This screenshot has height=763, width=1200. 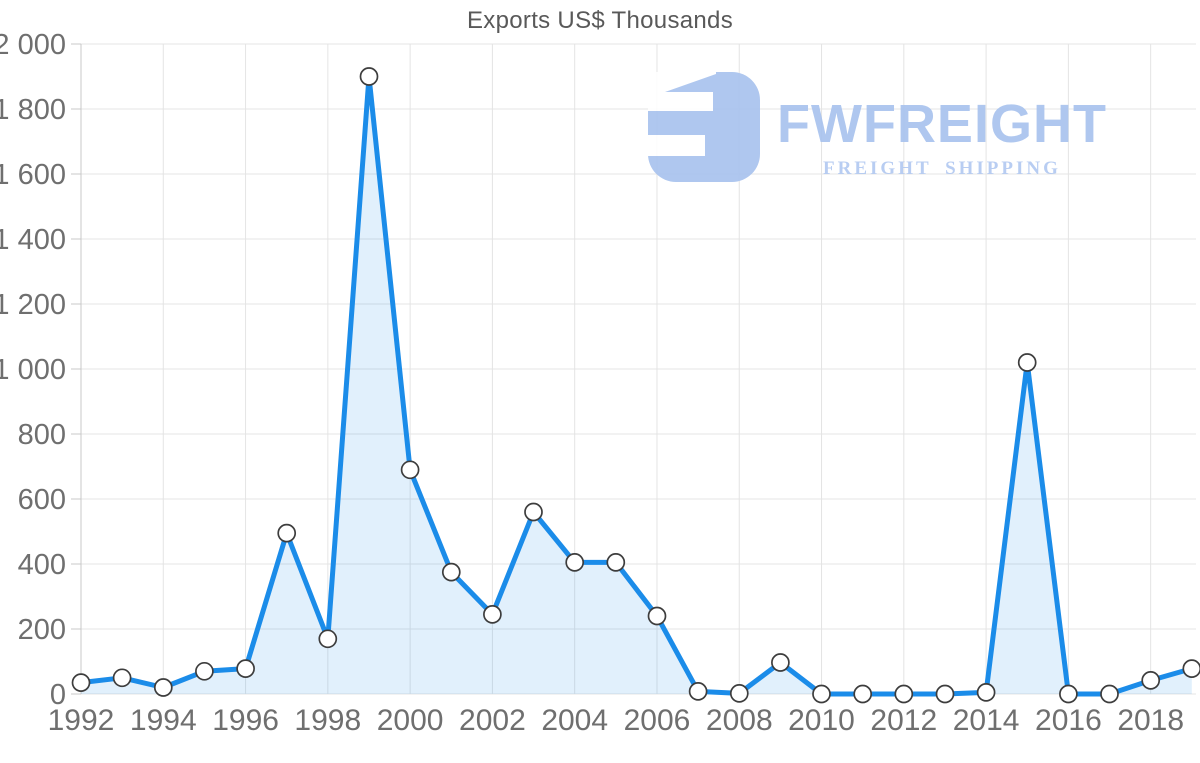 What do you see at coordinates (42, 565) in the screenshot?
I see `y-tick-label: 400` at bounding box center [42, 565].